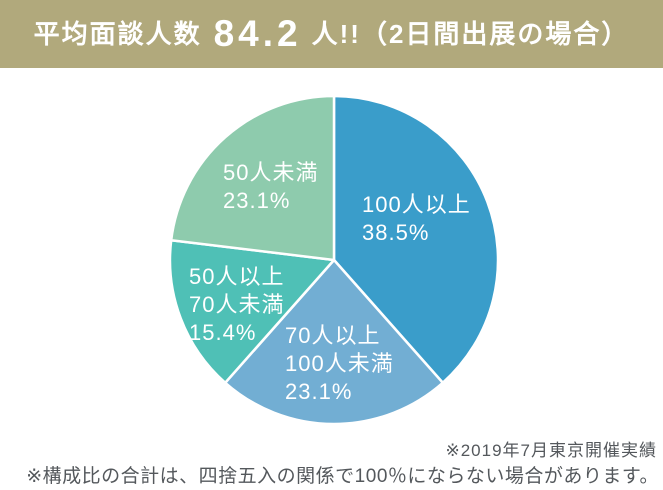 This screenshot has width=663, height=490. What do you see at coordinates (333, 335) in the screenshot?
I see `slice-label-line: 70人以上` at bounding box center [333, 335].